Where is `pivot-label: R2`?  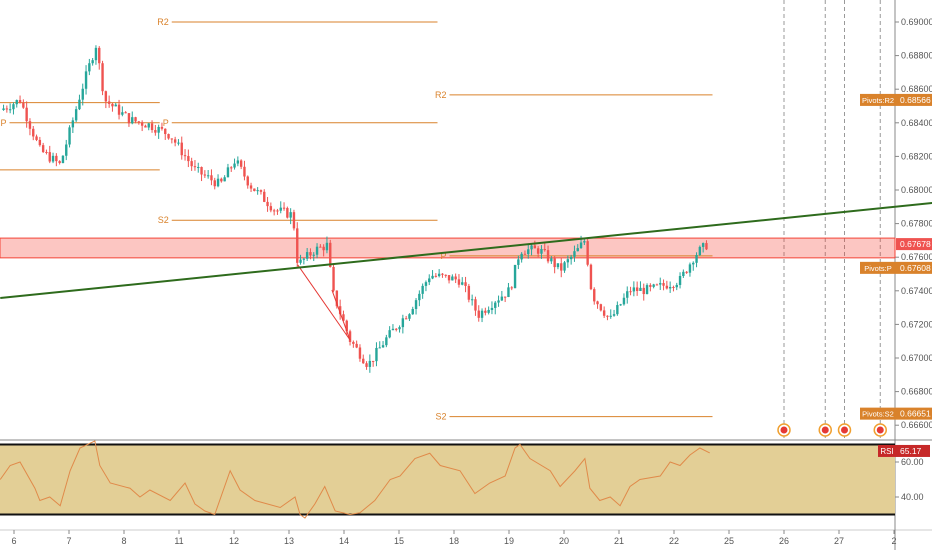 pivot-label: R2 is located at coordinates (163, 22).